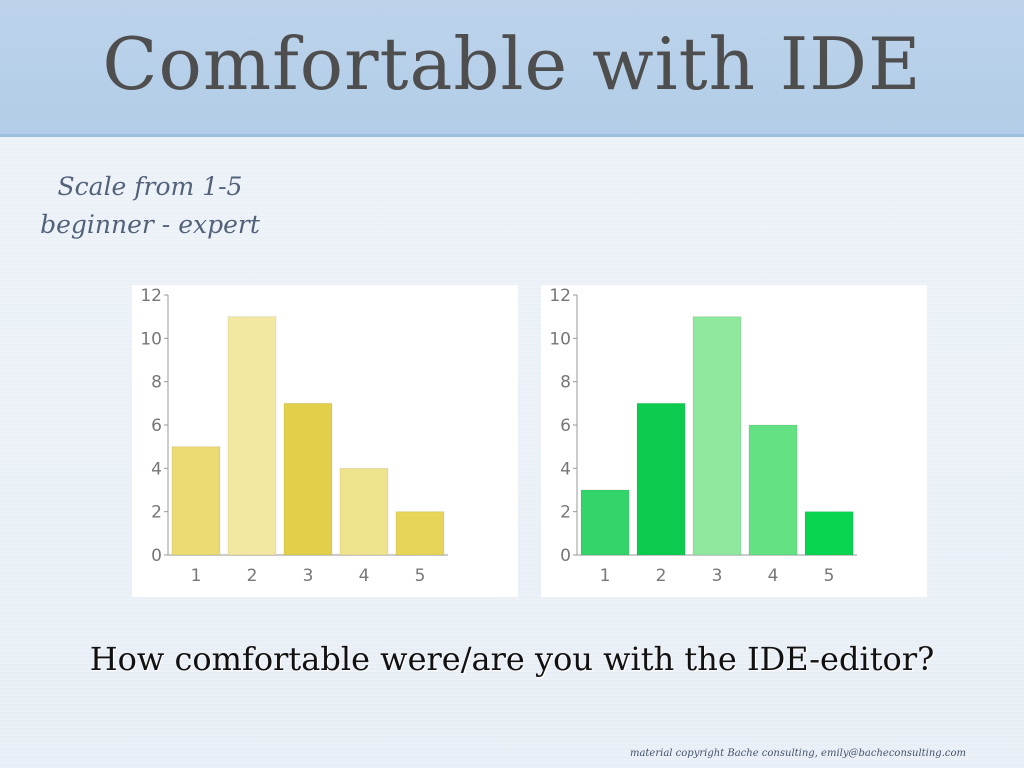  Describe the element at coordinates (512, 64) in the screenshot. I see `slide-title: Comfortable with IDE` at that location.